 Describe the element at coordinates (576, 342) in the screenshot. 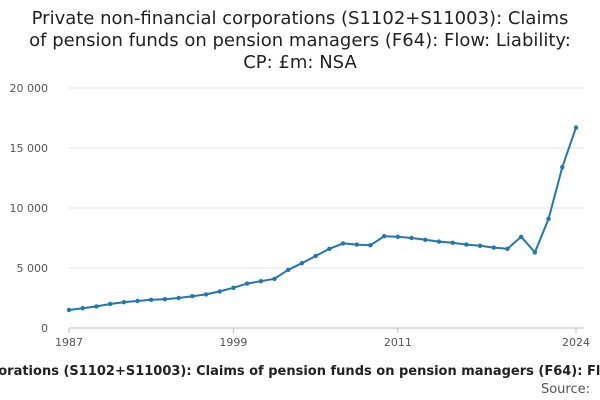

I see `x-tick-label: 2024` at that location.